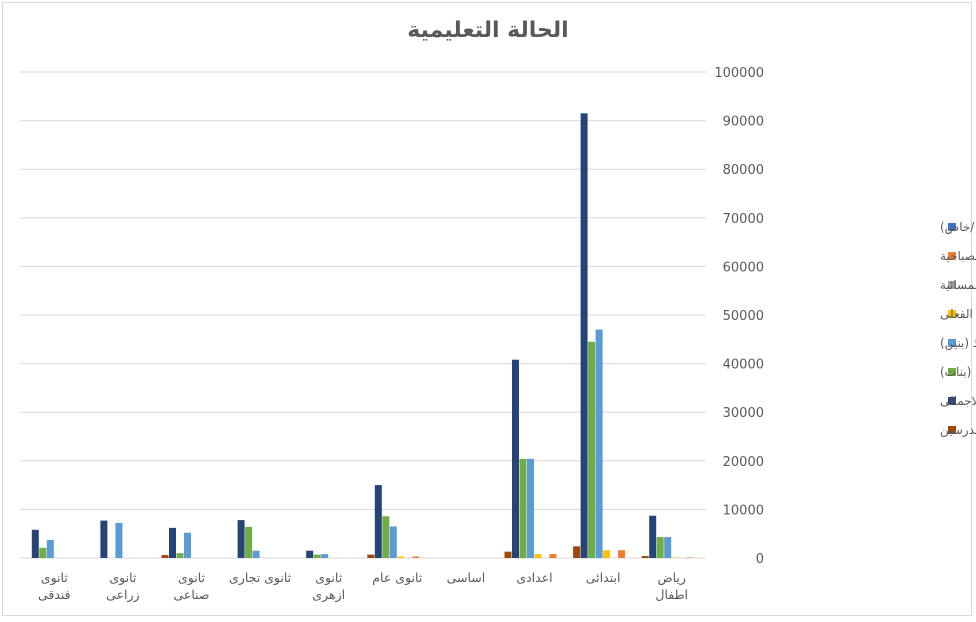 Image resolution: width=976 pixels, height=622 pixels. I want to click on y-tick-label: 60000, so click(743, 267).